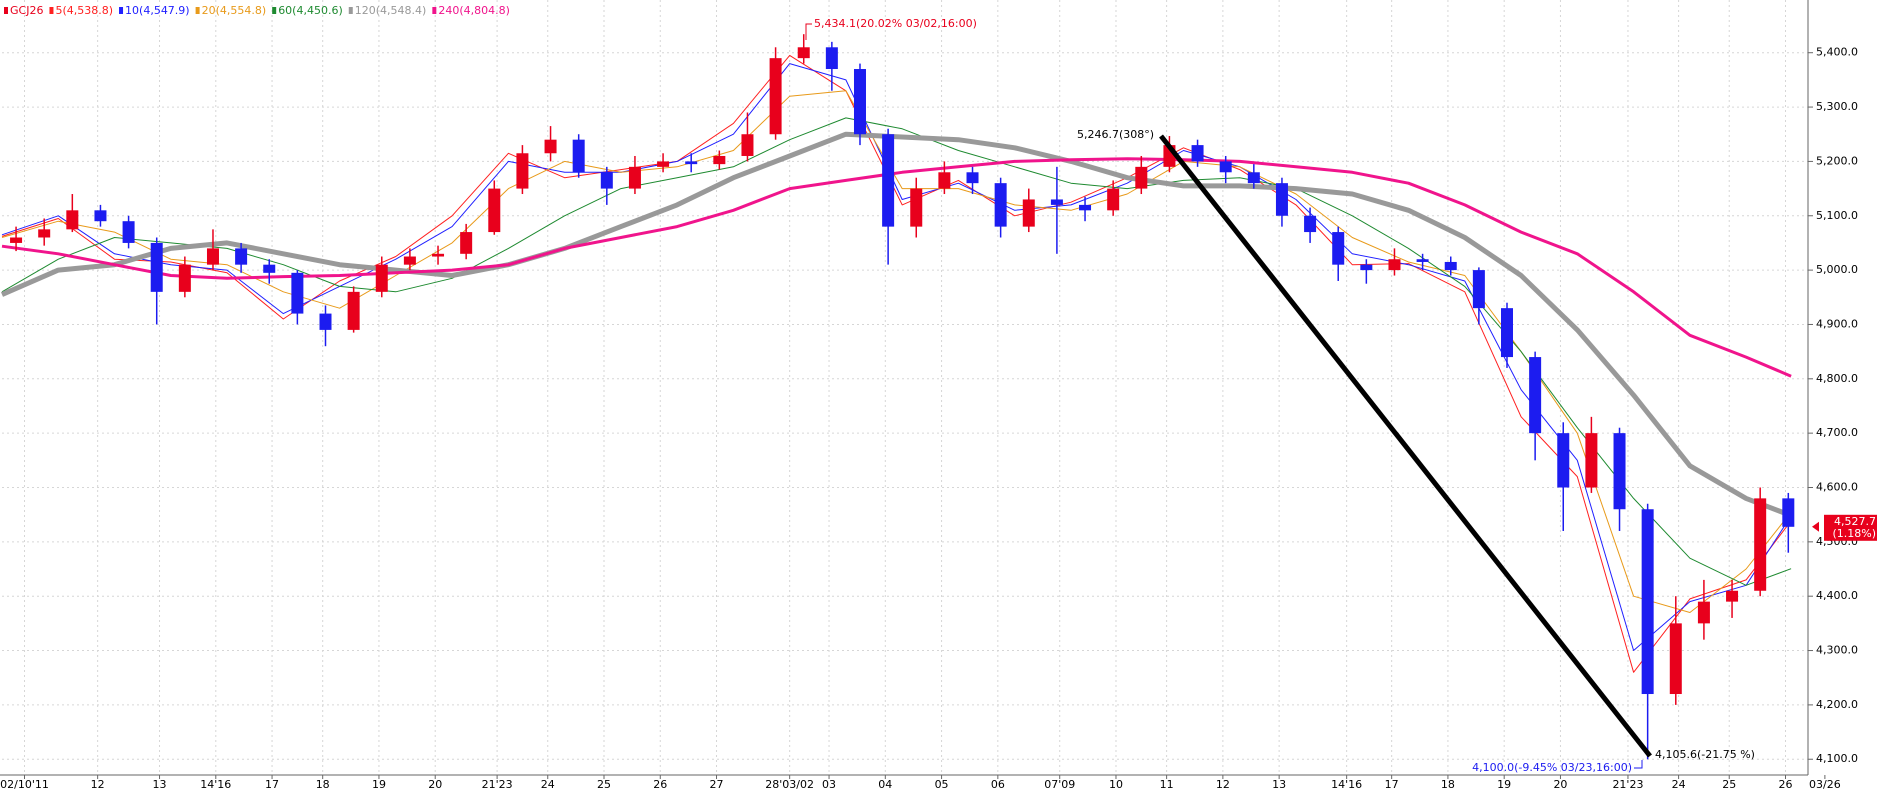  Describe the element at coordinates (234, 10) in the screenshot. I see `legend-label: 20(4,554.8)` at that location.